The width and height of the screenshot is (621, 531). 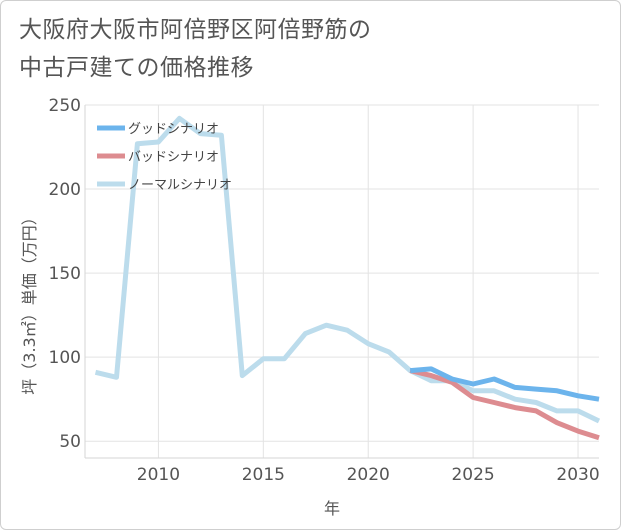 I want to click on x-axis-label: 年, so click(x=332, y=508).